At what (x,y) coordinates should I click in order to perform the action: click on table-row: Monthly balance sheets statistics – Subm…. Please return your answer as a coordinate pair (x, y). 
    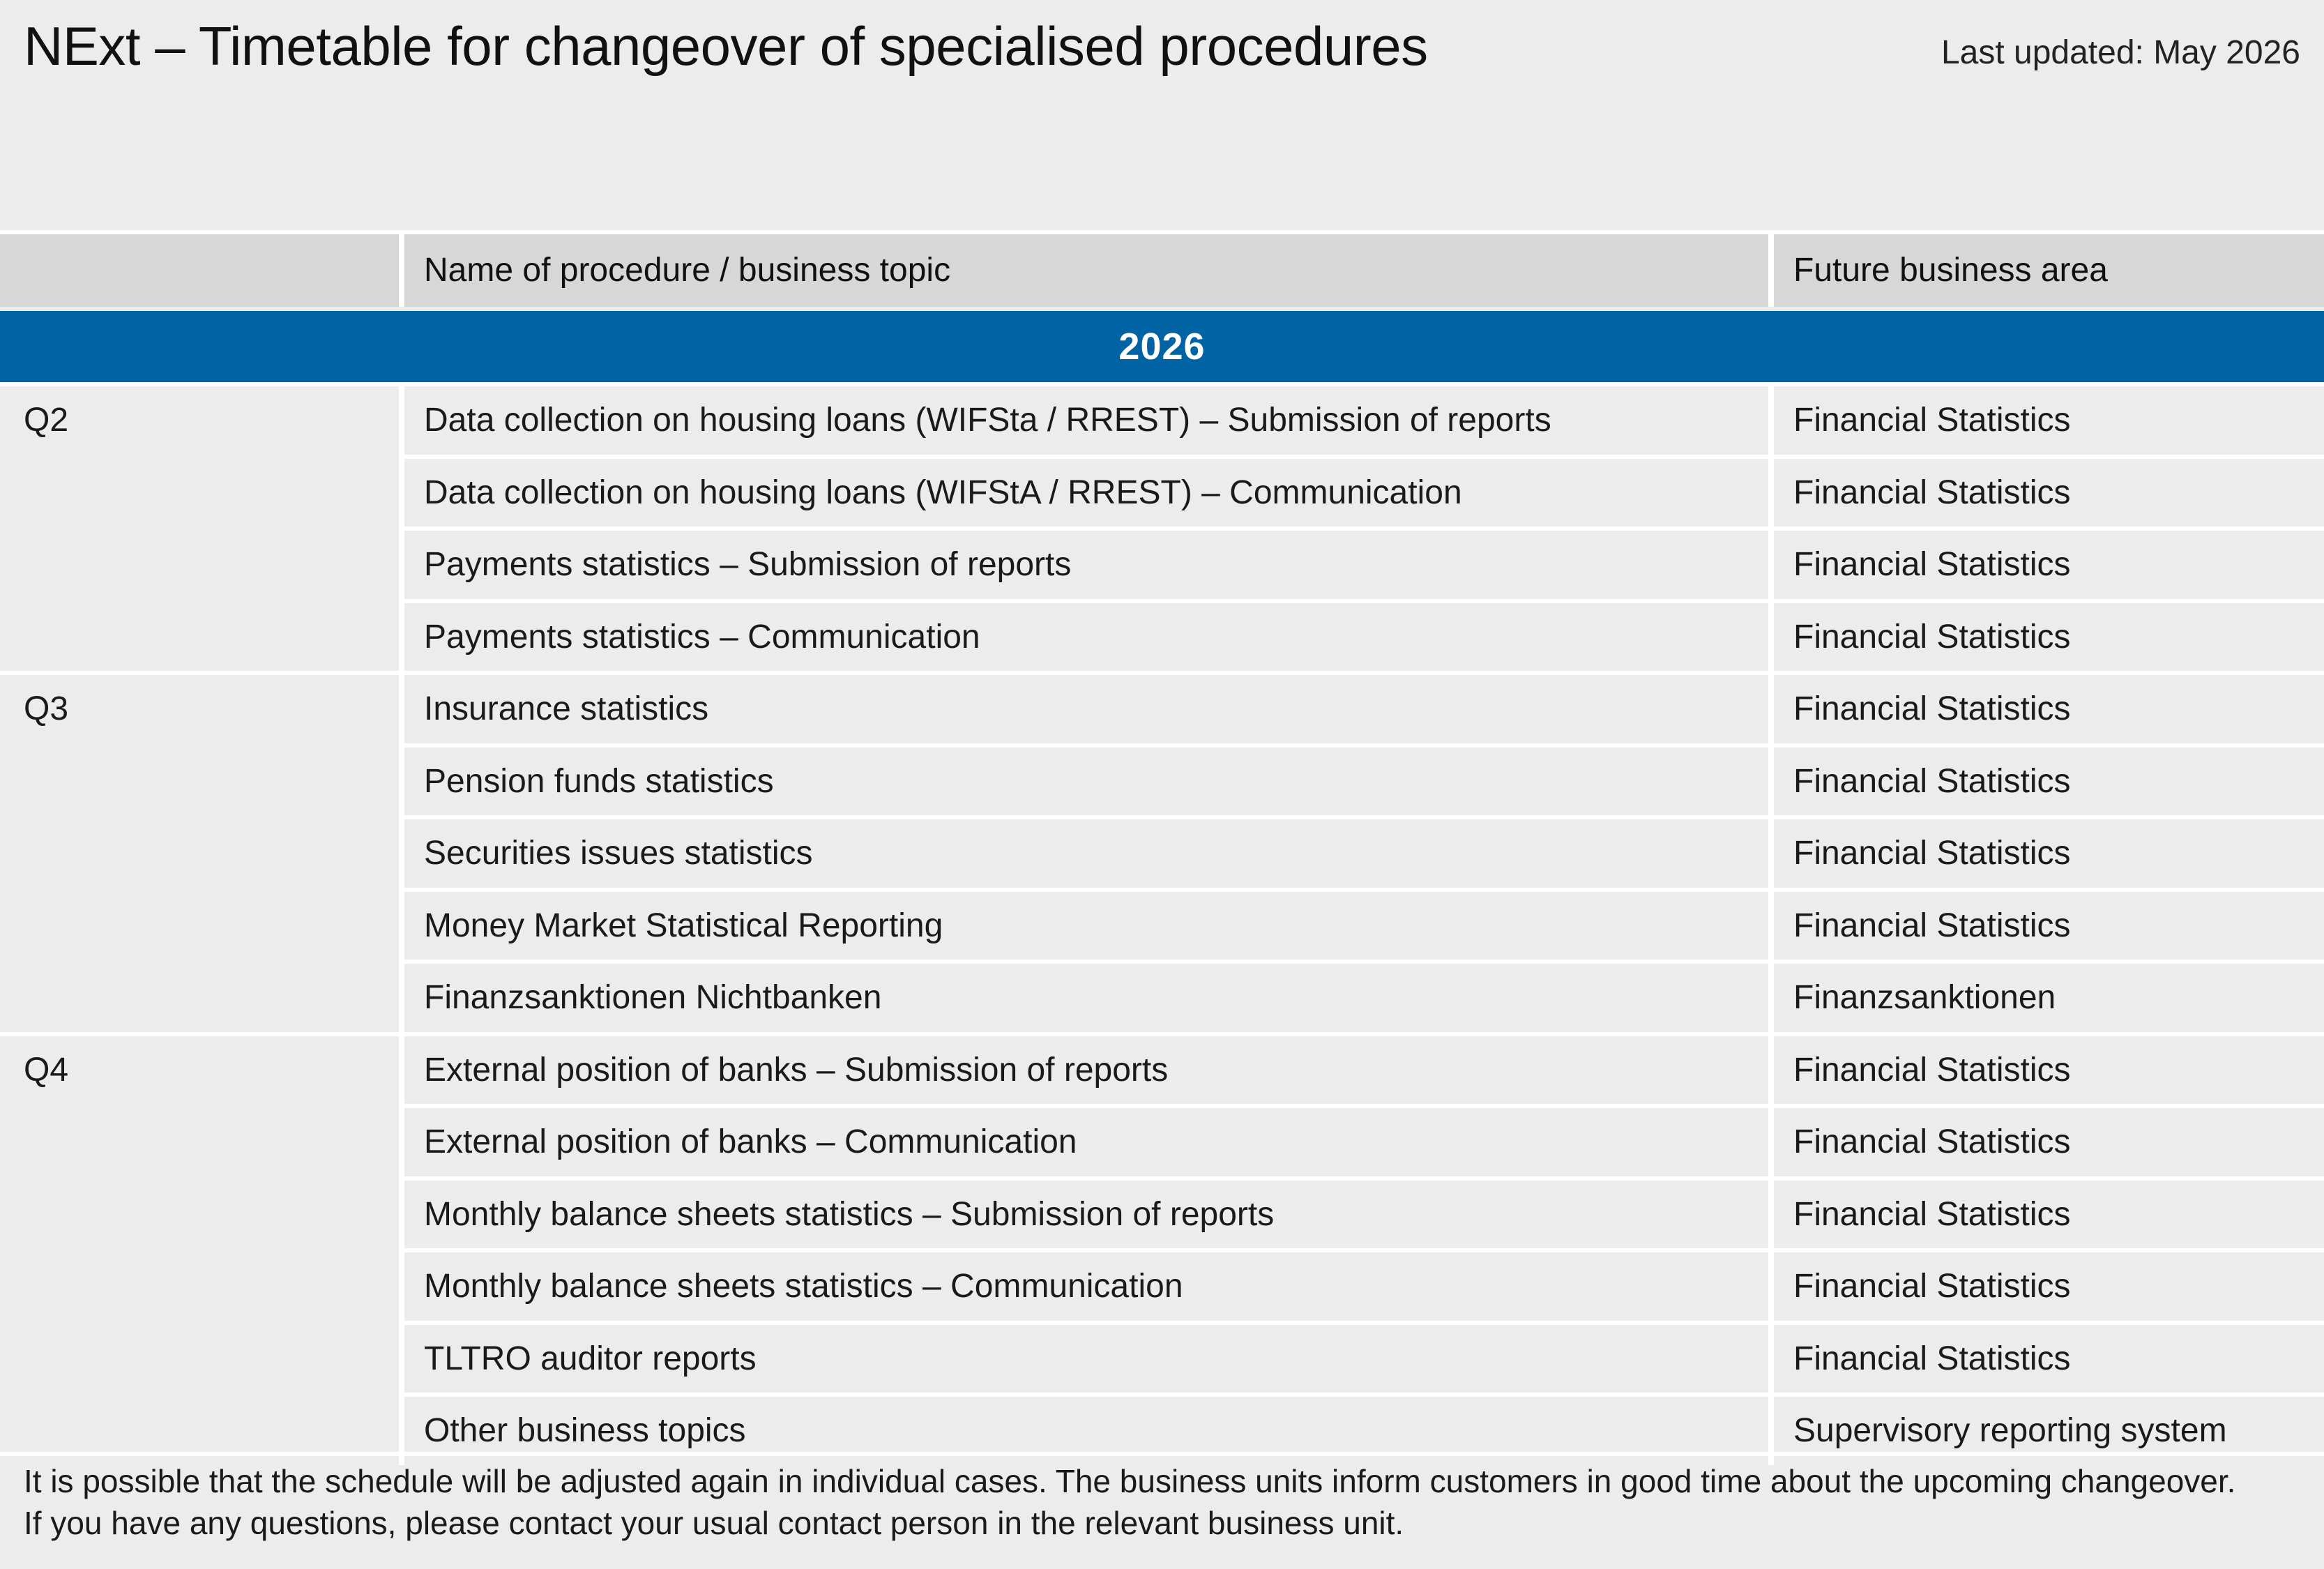
    Looking at the image, I should click on (1162, 1212).